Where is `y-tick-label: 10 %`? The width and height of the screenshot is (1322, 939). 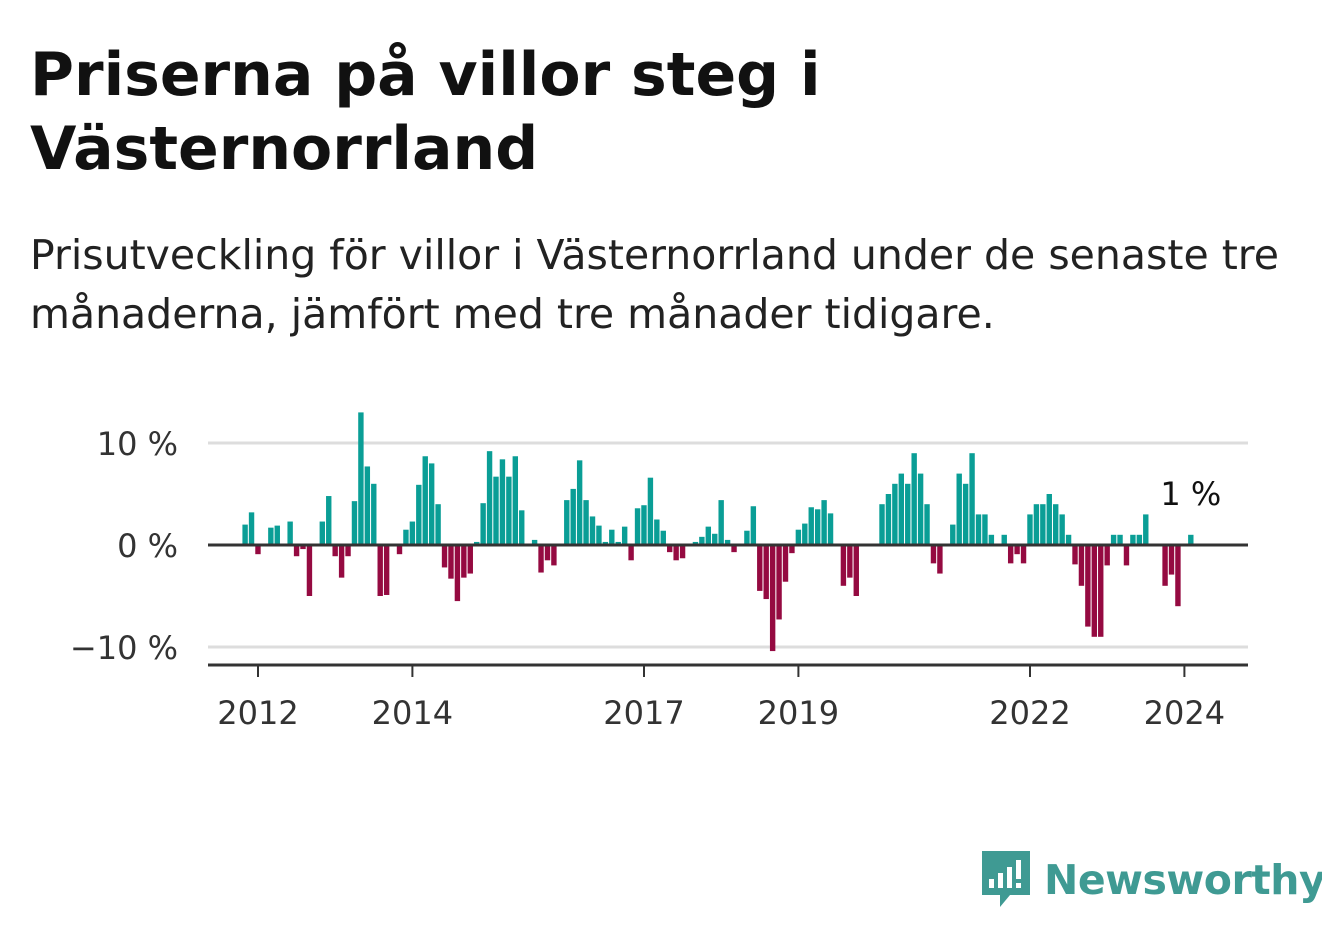
y-tick-label: 10 % is located at coordinates (137, 444).